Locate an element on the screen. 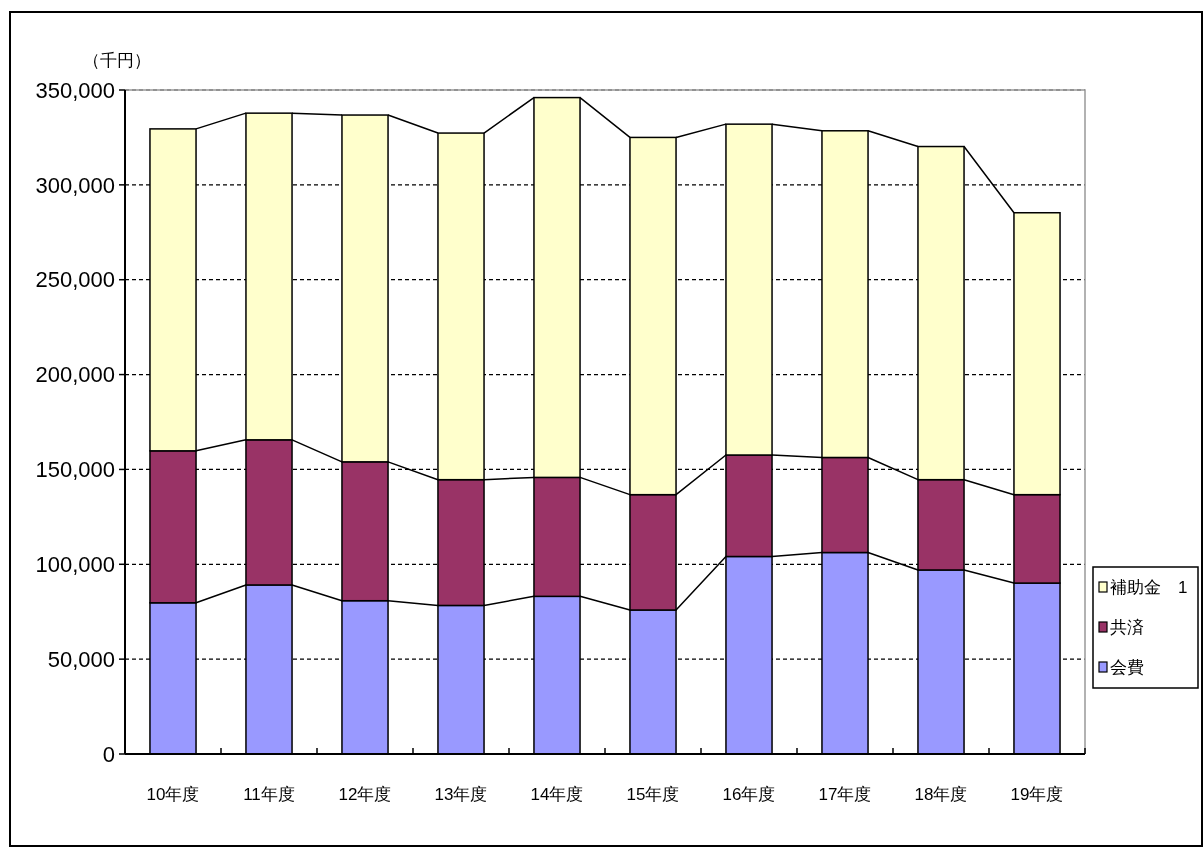 This screenshot has height=848, width=1204. x-tick-label: 11年度 is located at coordinates (269, 794).